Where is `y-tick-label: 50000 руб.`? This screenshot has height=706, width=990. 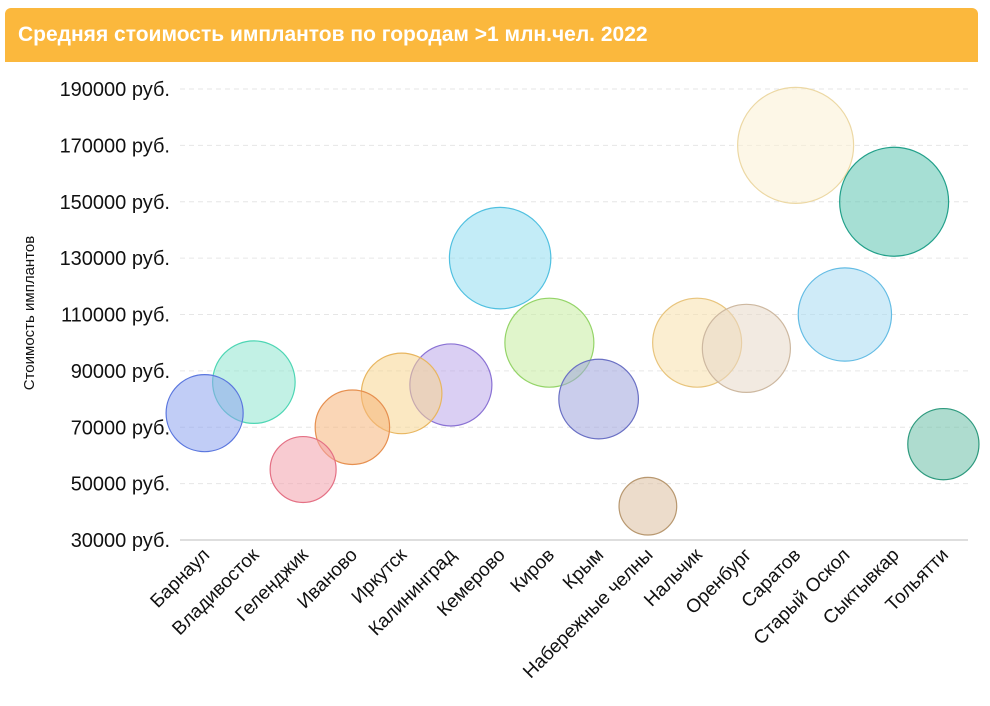 y-tick-label: 50000 руб. is located at coordinates (120, 485).